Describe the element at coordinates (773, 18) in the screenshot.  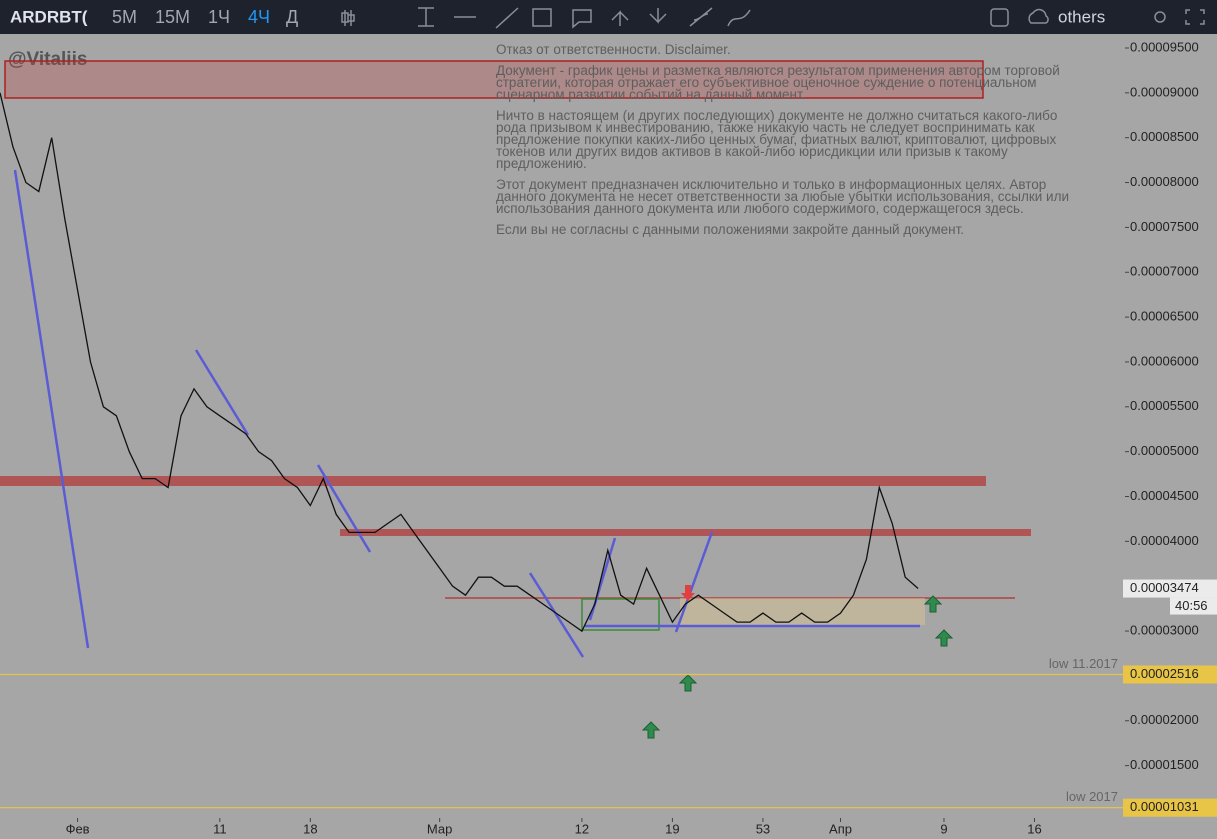
I see `toolbar-icons` at that location.